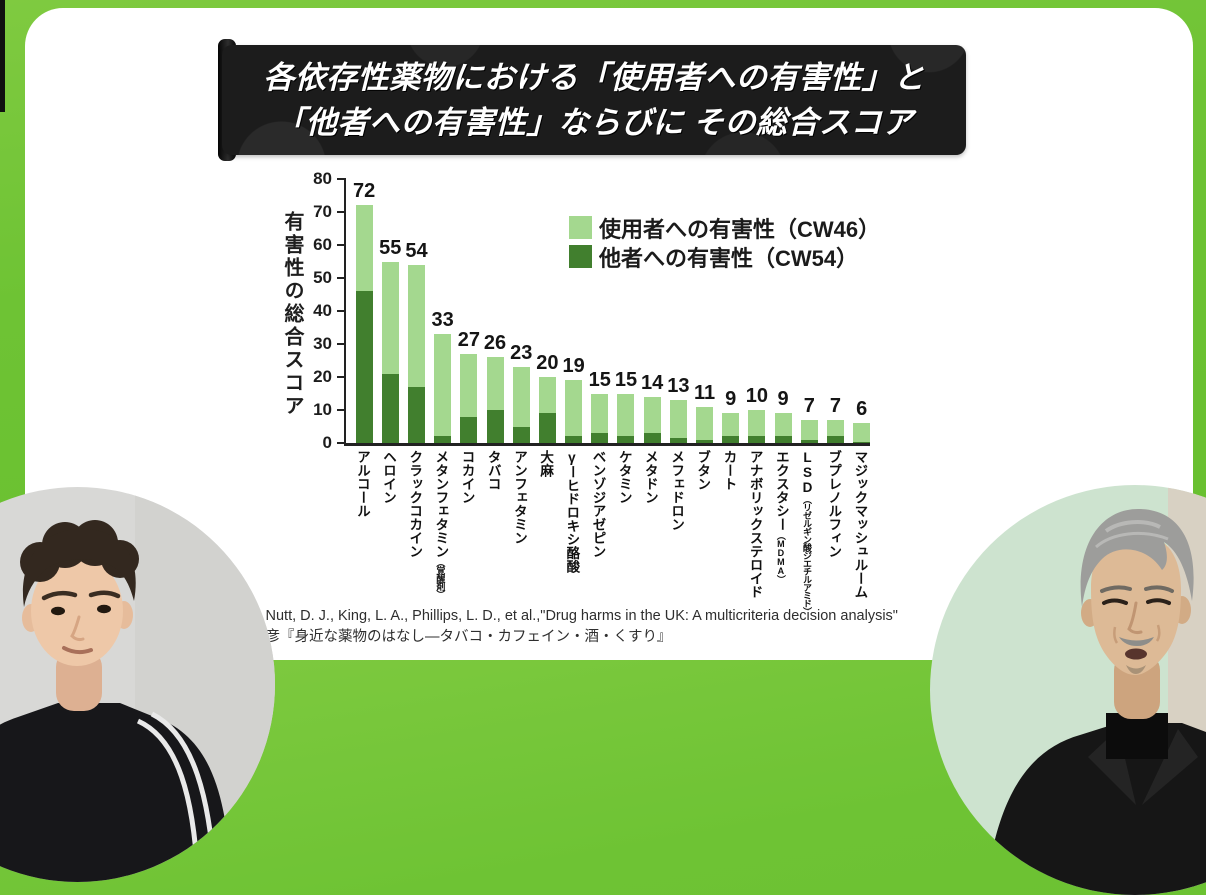  I want to click on bar-slot: 13, so click(678, 311).